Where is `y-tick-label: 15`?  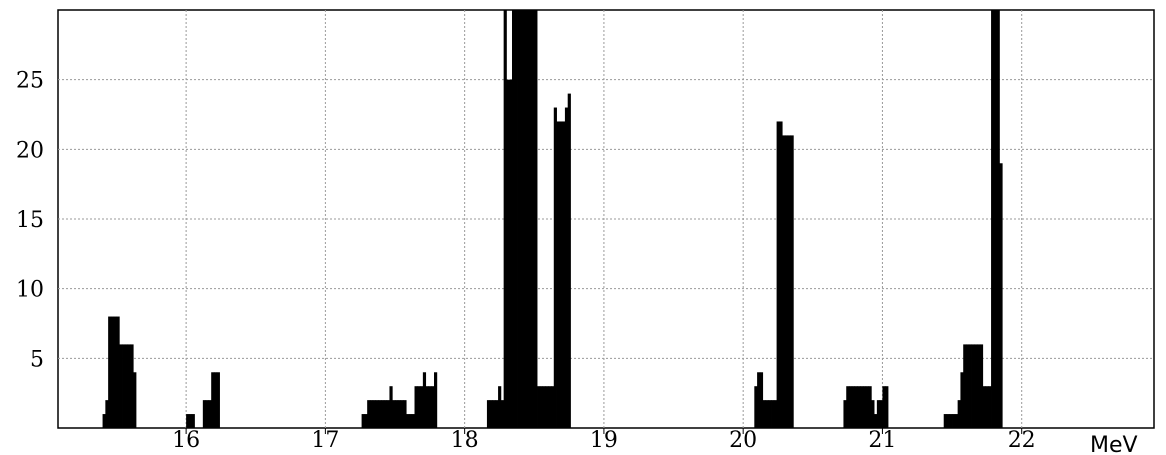
y-tick-label: 15 is located at coordinates (30, 220).